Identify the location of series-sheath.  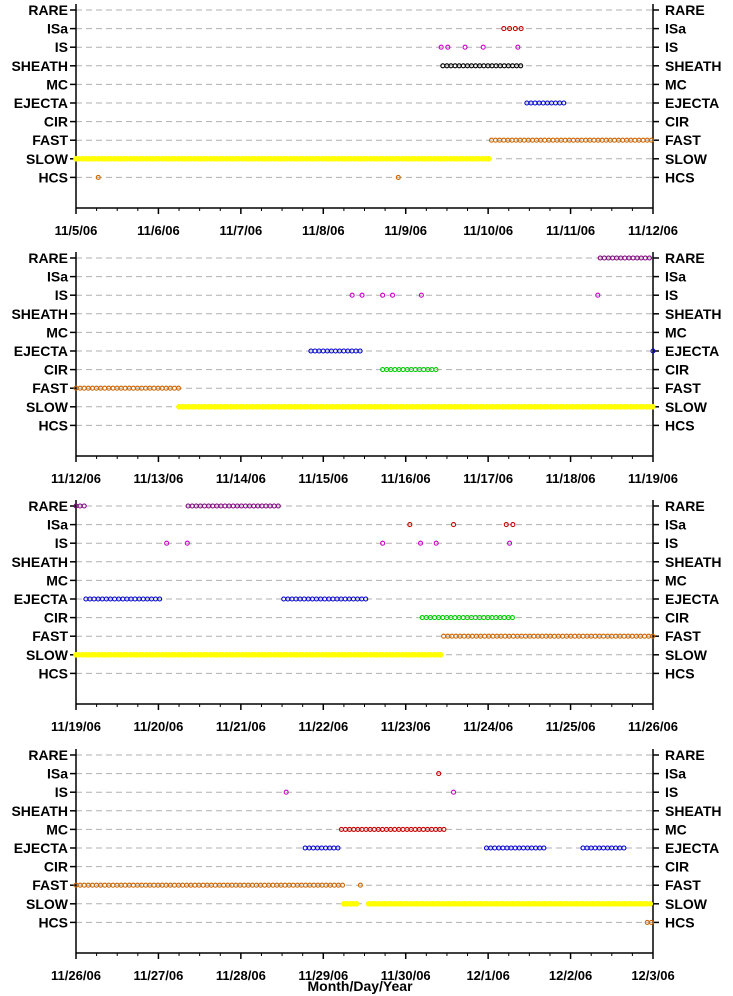
(482, 66).